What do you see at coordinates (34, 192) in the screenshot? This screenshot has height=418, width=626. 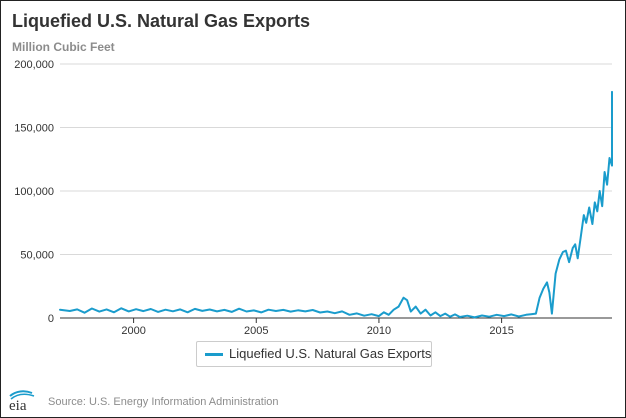 I see `y-tick-label: 100,000` at bounding box center [34, 192].